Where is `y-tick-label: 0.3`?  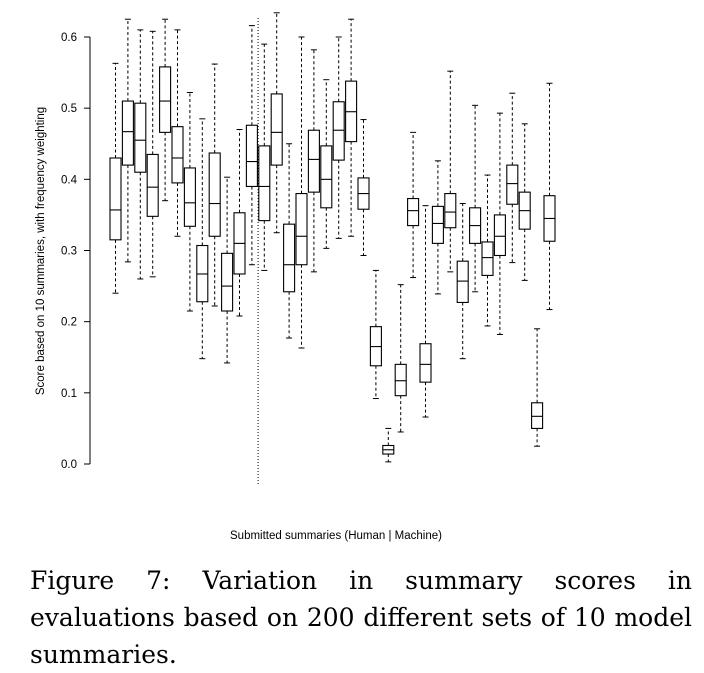 y-tick-label: 0.3 is located at coordinates (69, 252).